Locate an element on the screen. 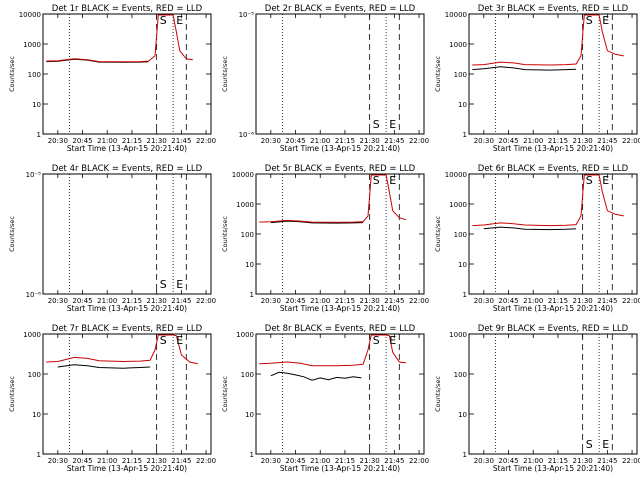 The width and height of the screenshot is (640, 480). chart-title: Det 7r BLACK = Events, RED = LLD is located at coordinates (127, 329).